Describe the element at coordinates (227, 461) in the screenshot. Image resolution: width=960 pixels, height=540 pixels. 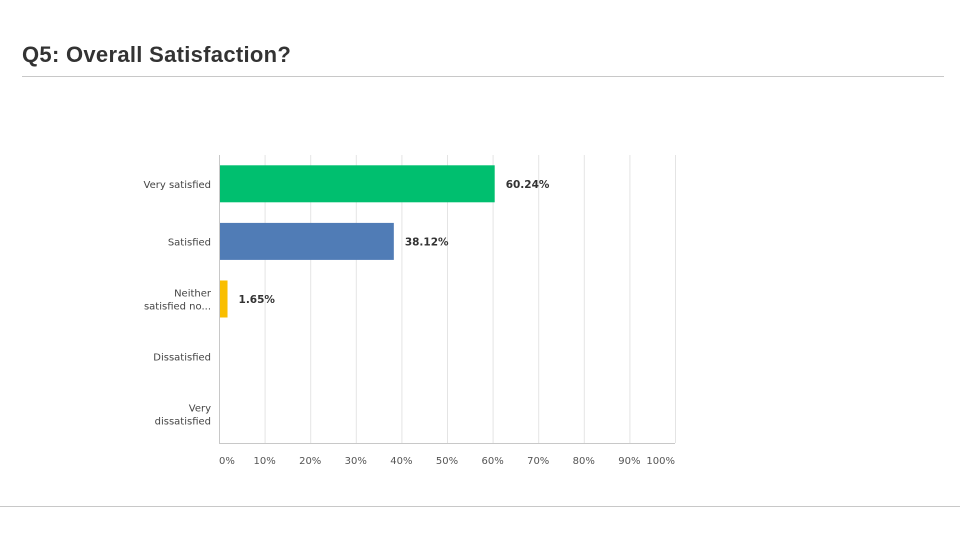
I see `x-tick-label: 0%` at that location.